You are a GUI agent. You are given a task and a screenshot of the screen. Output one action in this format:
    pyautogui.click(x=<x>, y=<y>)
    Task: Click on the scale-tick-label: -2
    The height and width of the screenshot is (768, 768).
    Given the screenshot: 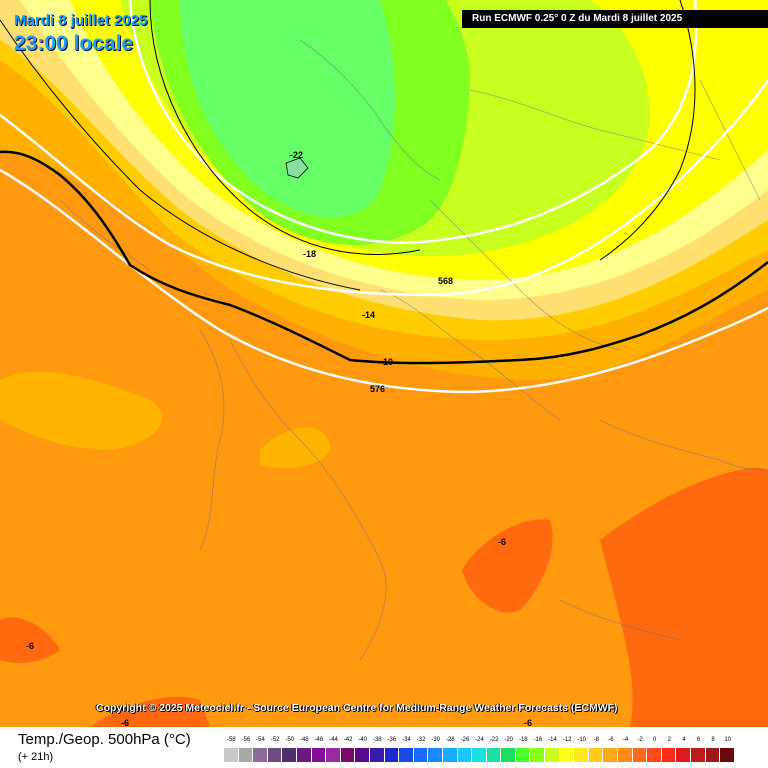 What is the action you would take?
    pyautogui.click(x=640, y=740)
    